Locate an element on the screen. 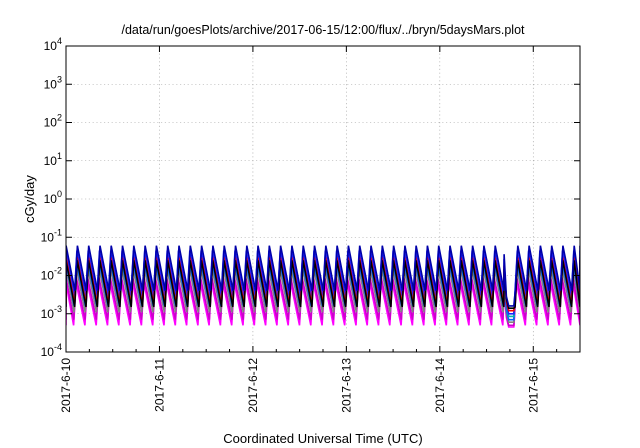 This screenshot has width=640, height=448. y-tick-label: 10² is located at coordinates (53, 121).